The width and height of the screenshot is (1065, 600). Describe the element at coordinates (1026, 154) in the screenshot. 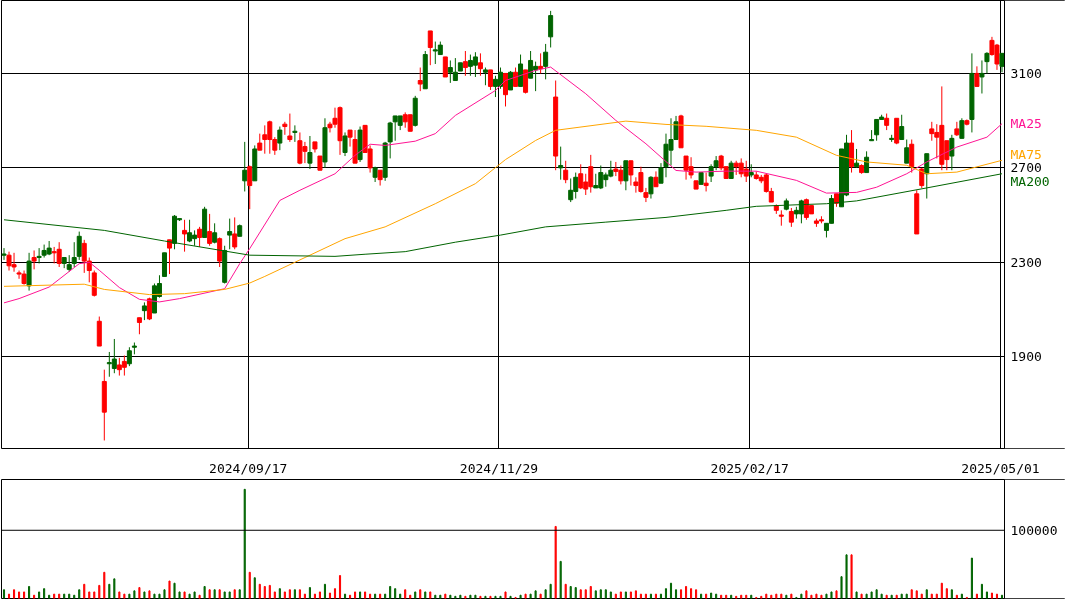

I see `series-label: MA75` at that location.